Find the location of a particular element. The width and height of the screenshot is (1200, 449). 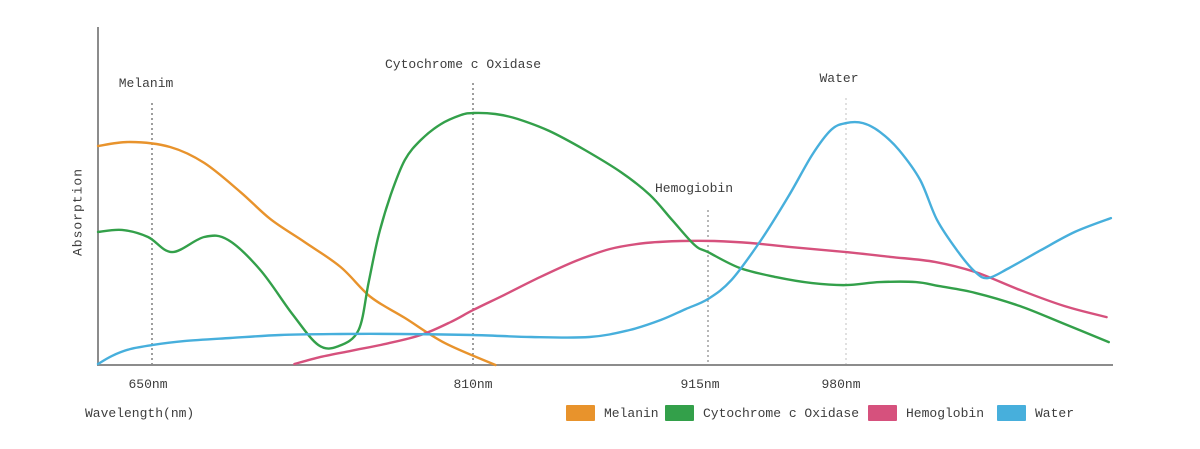

x-tick-810nm: 810nm is located at coordinates (473, 384).